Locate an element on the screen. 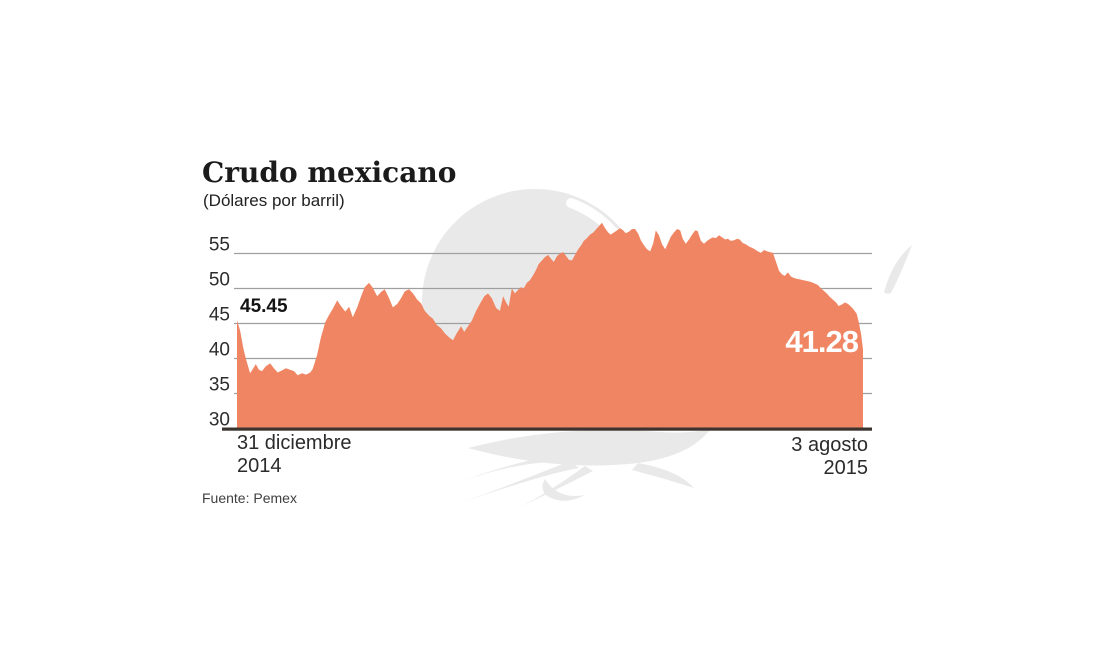 The image size is (1100, 666). y-tick-35: 35 is located at coordinates (219, 385).